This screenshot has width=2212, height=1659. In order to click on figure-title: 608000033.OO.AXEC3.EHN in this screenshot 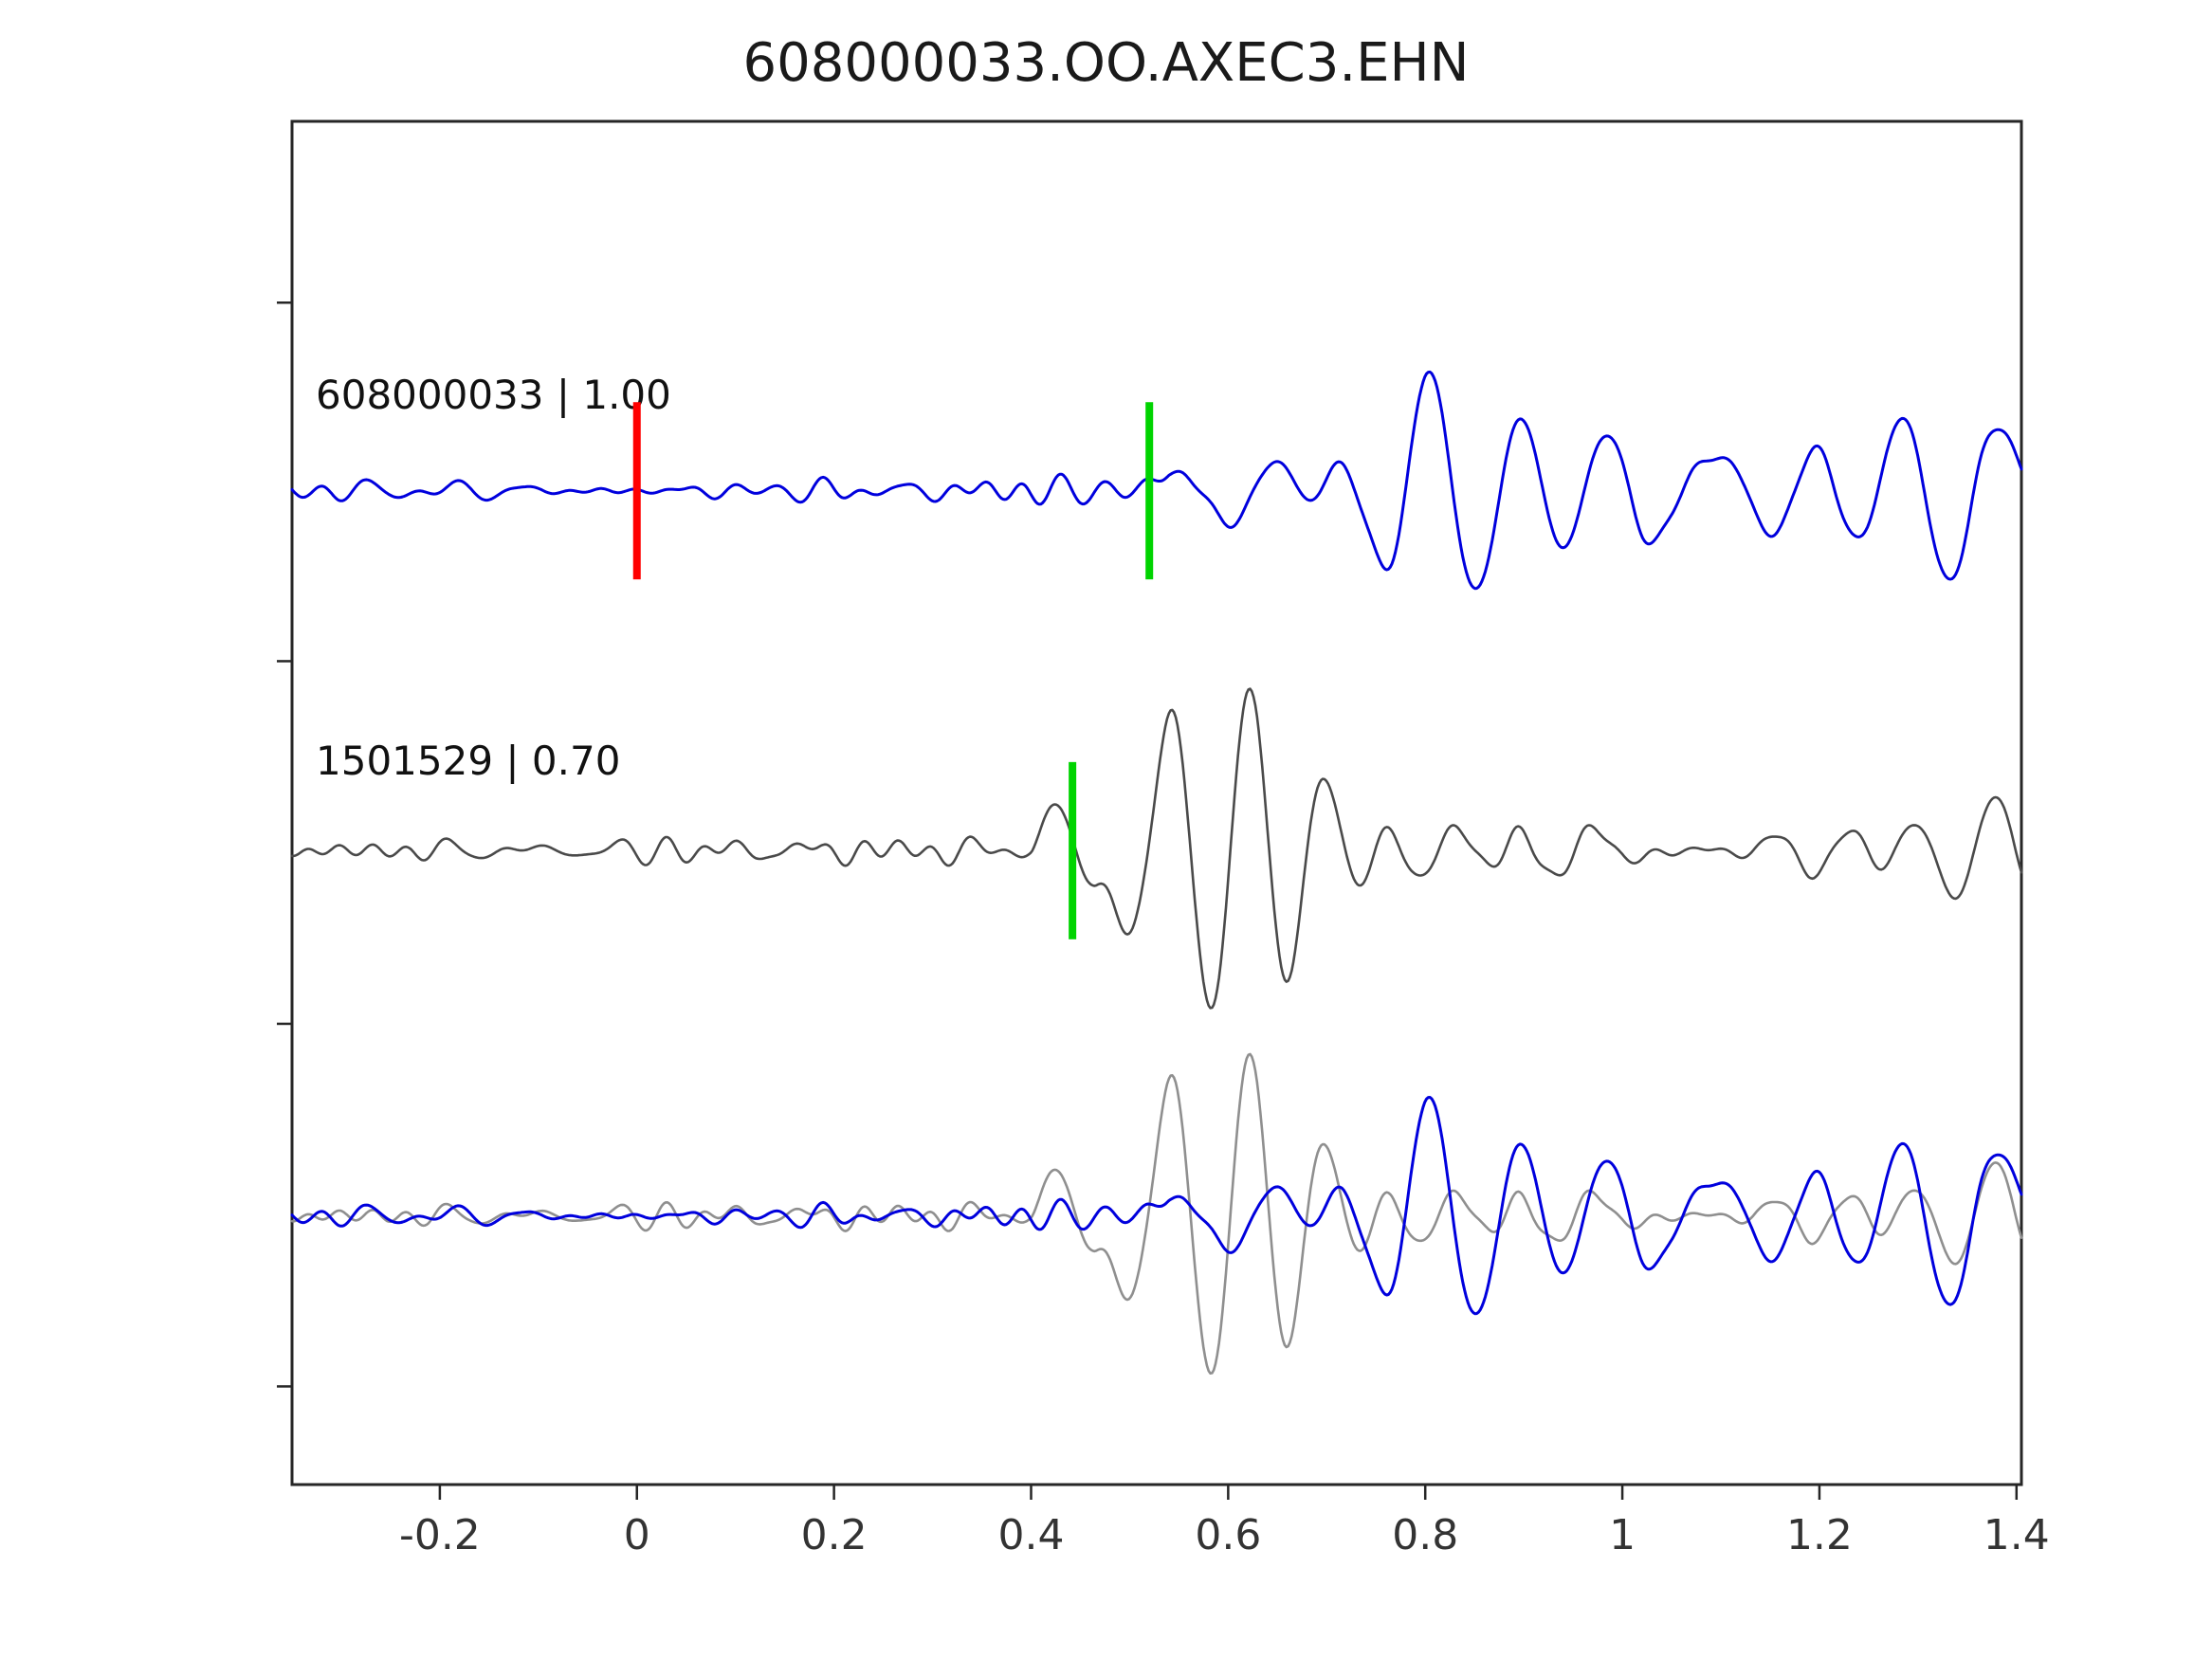, I will do `click(1106, 63)`.